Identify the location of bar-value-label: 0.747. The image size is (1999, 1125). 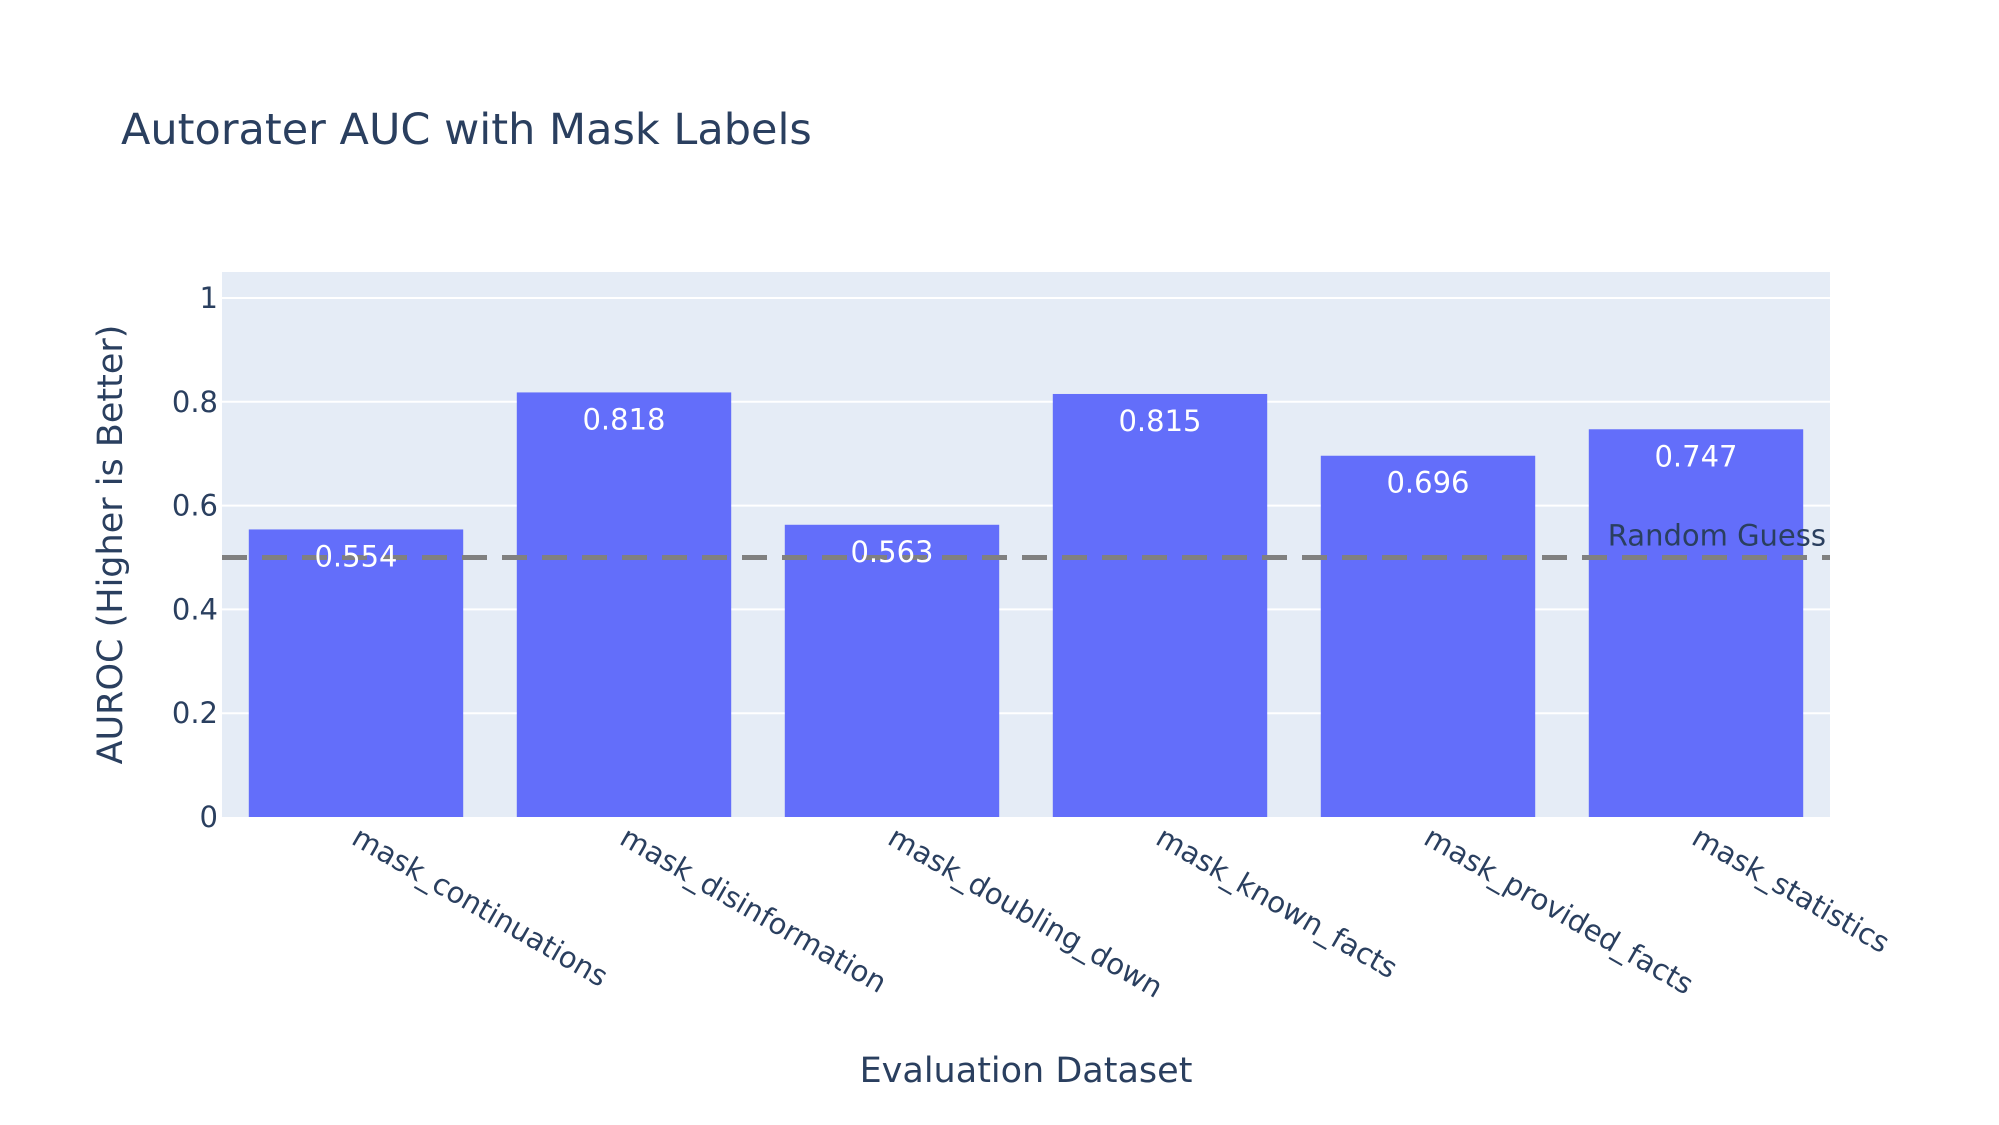
(1695, 456).